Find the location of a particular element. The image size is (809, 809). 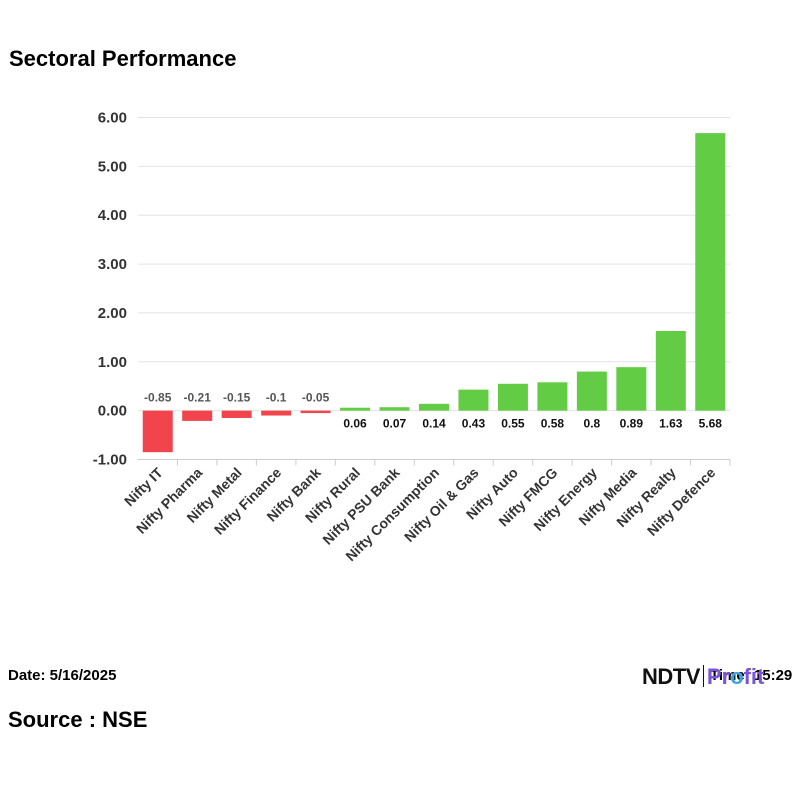

y-tick-label: -1.00 is located at coordinates (110, 460).